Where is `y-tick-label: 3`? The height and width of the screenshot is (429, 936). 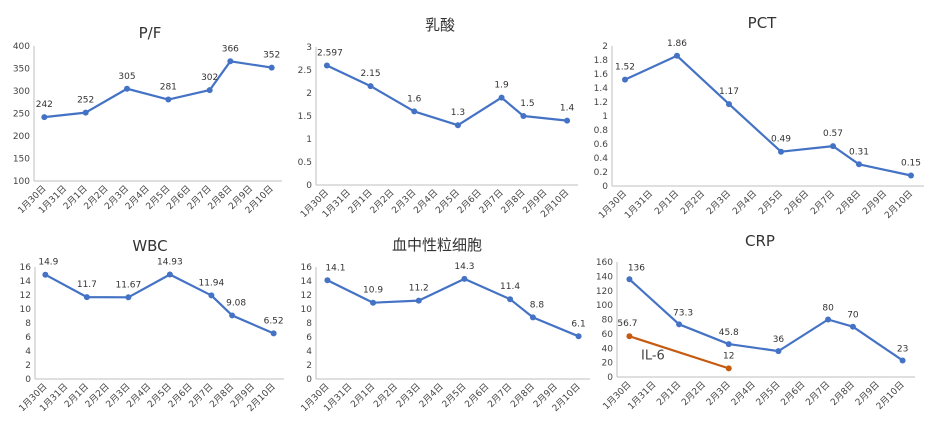 y-tick-label: 3 is located at coordinates (309, 48).